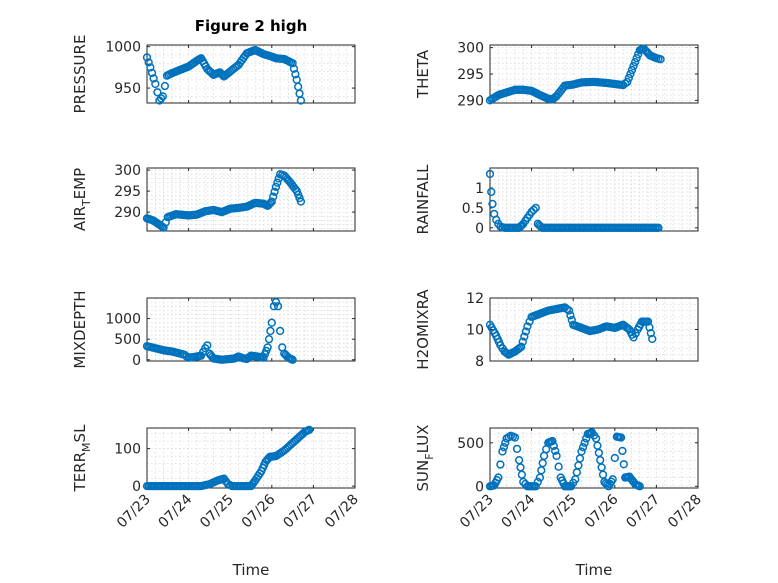  What do you see at coordinates (423, 74) in the screenshot?
I see `y-axis-label: THETA` at bounding box center [423, 74].